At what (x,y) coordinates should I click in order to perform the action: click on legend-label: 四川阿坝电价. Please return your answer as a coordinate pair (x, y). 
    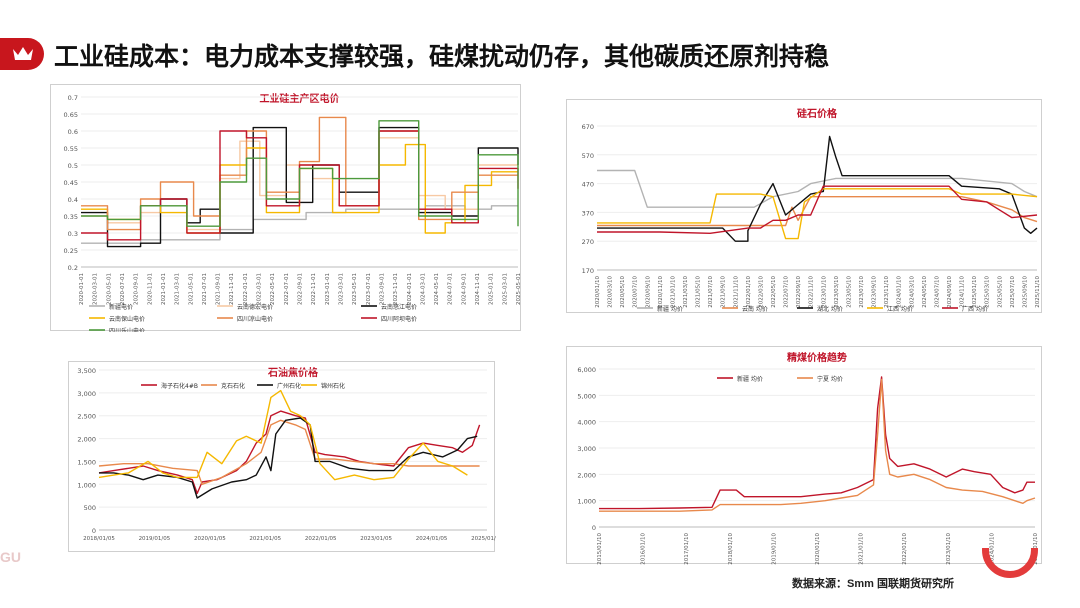
    Looking at the image, I should click on (399, 319).